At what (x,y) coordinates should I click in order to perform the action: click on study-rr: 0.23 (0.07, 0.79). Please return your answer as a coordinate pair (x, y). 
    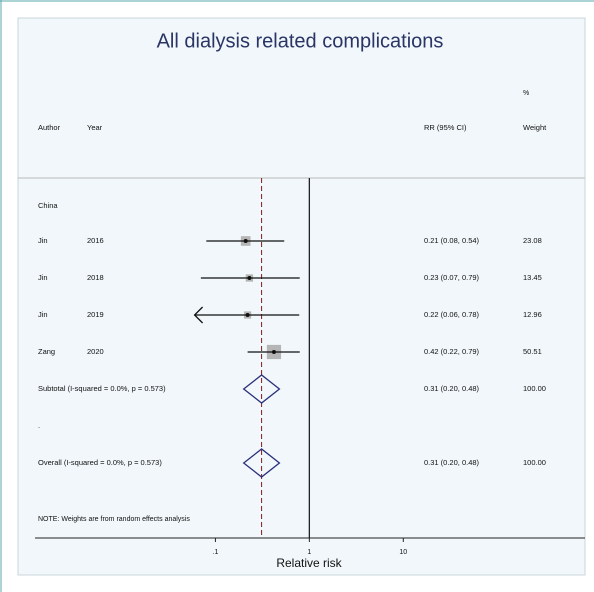
    Looking at the image, I should click on (452, 277).